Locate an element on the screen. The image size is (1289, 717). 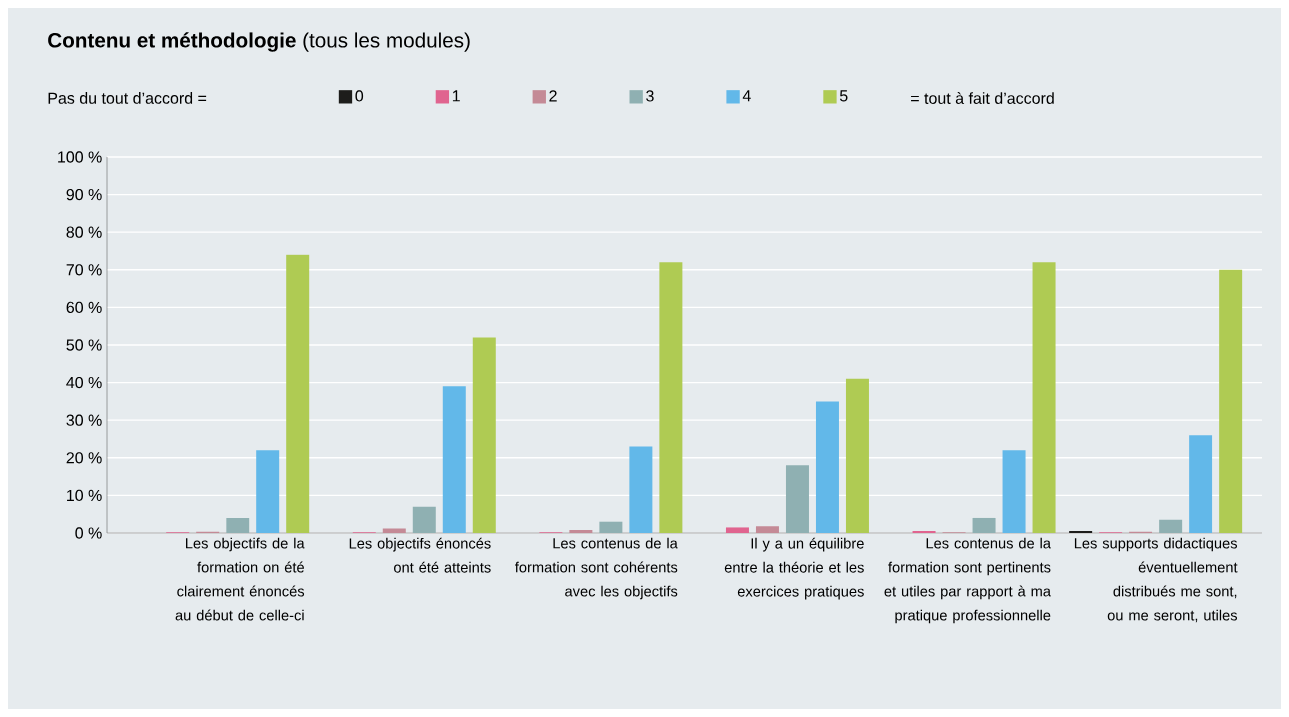
y-tick-label: 30 % is located at coordinates (84, 420).